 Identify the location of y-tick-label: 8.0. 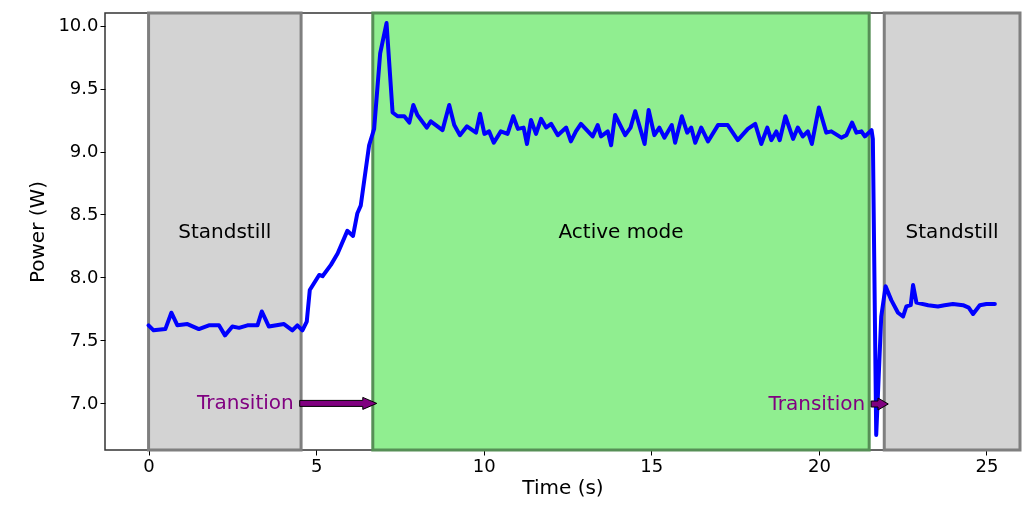
(84, 276).